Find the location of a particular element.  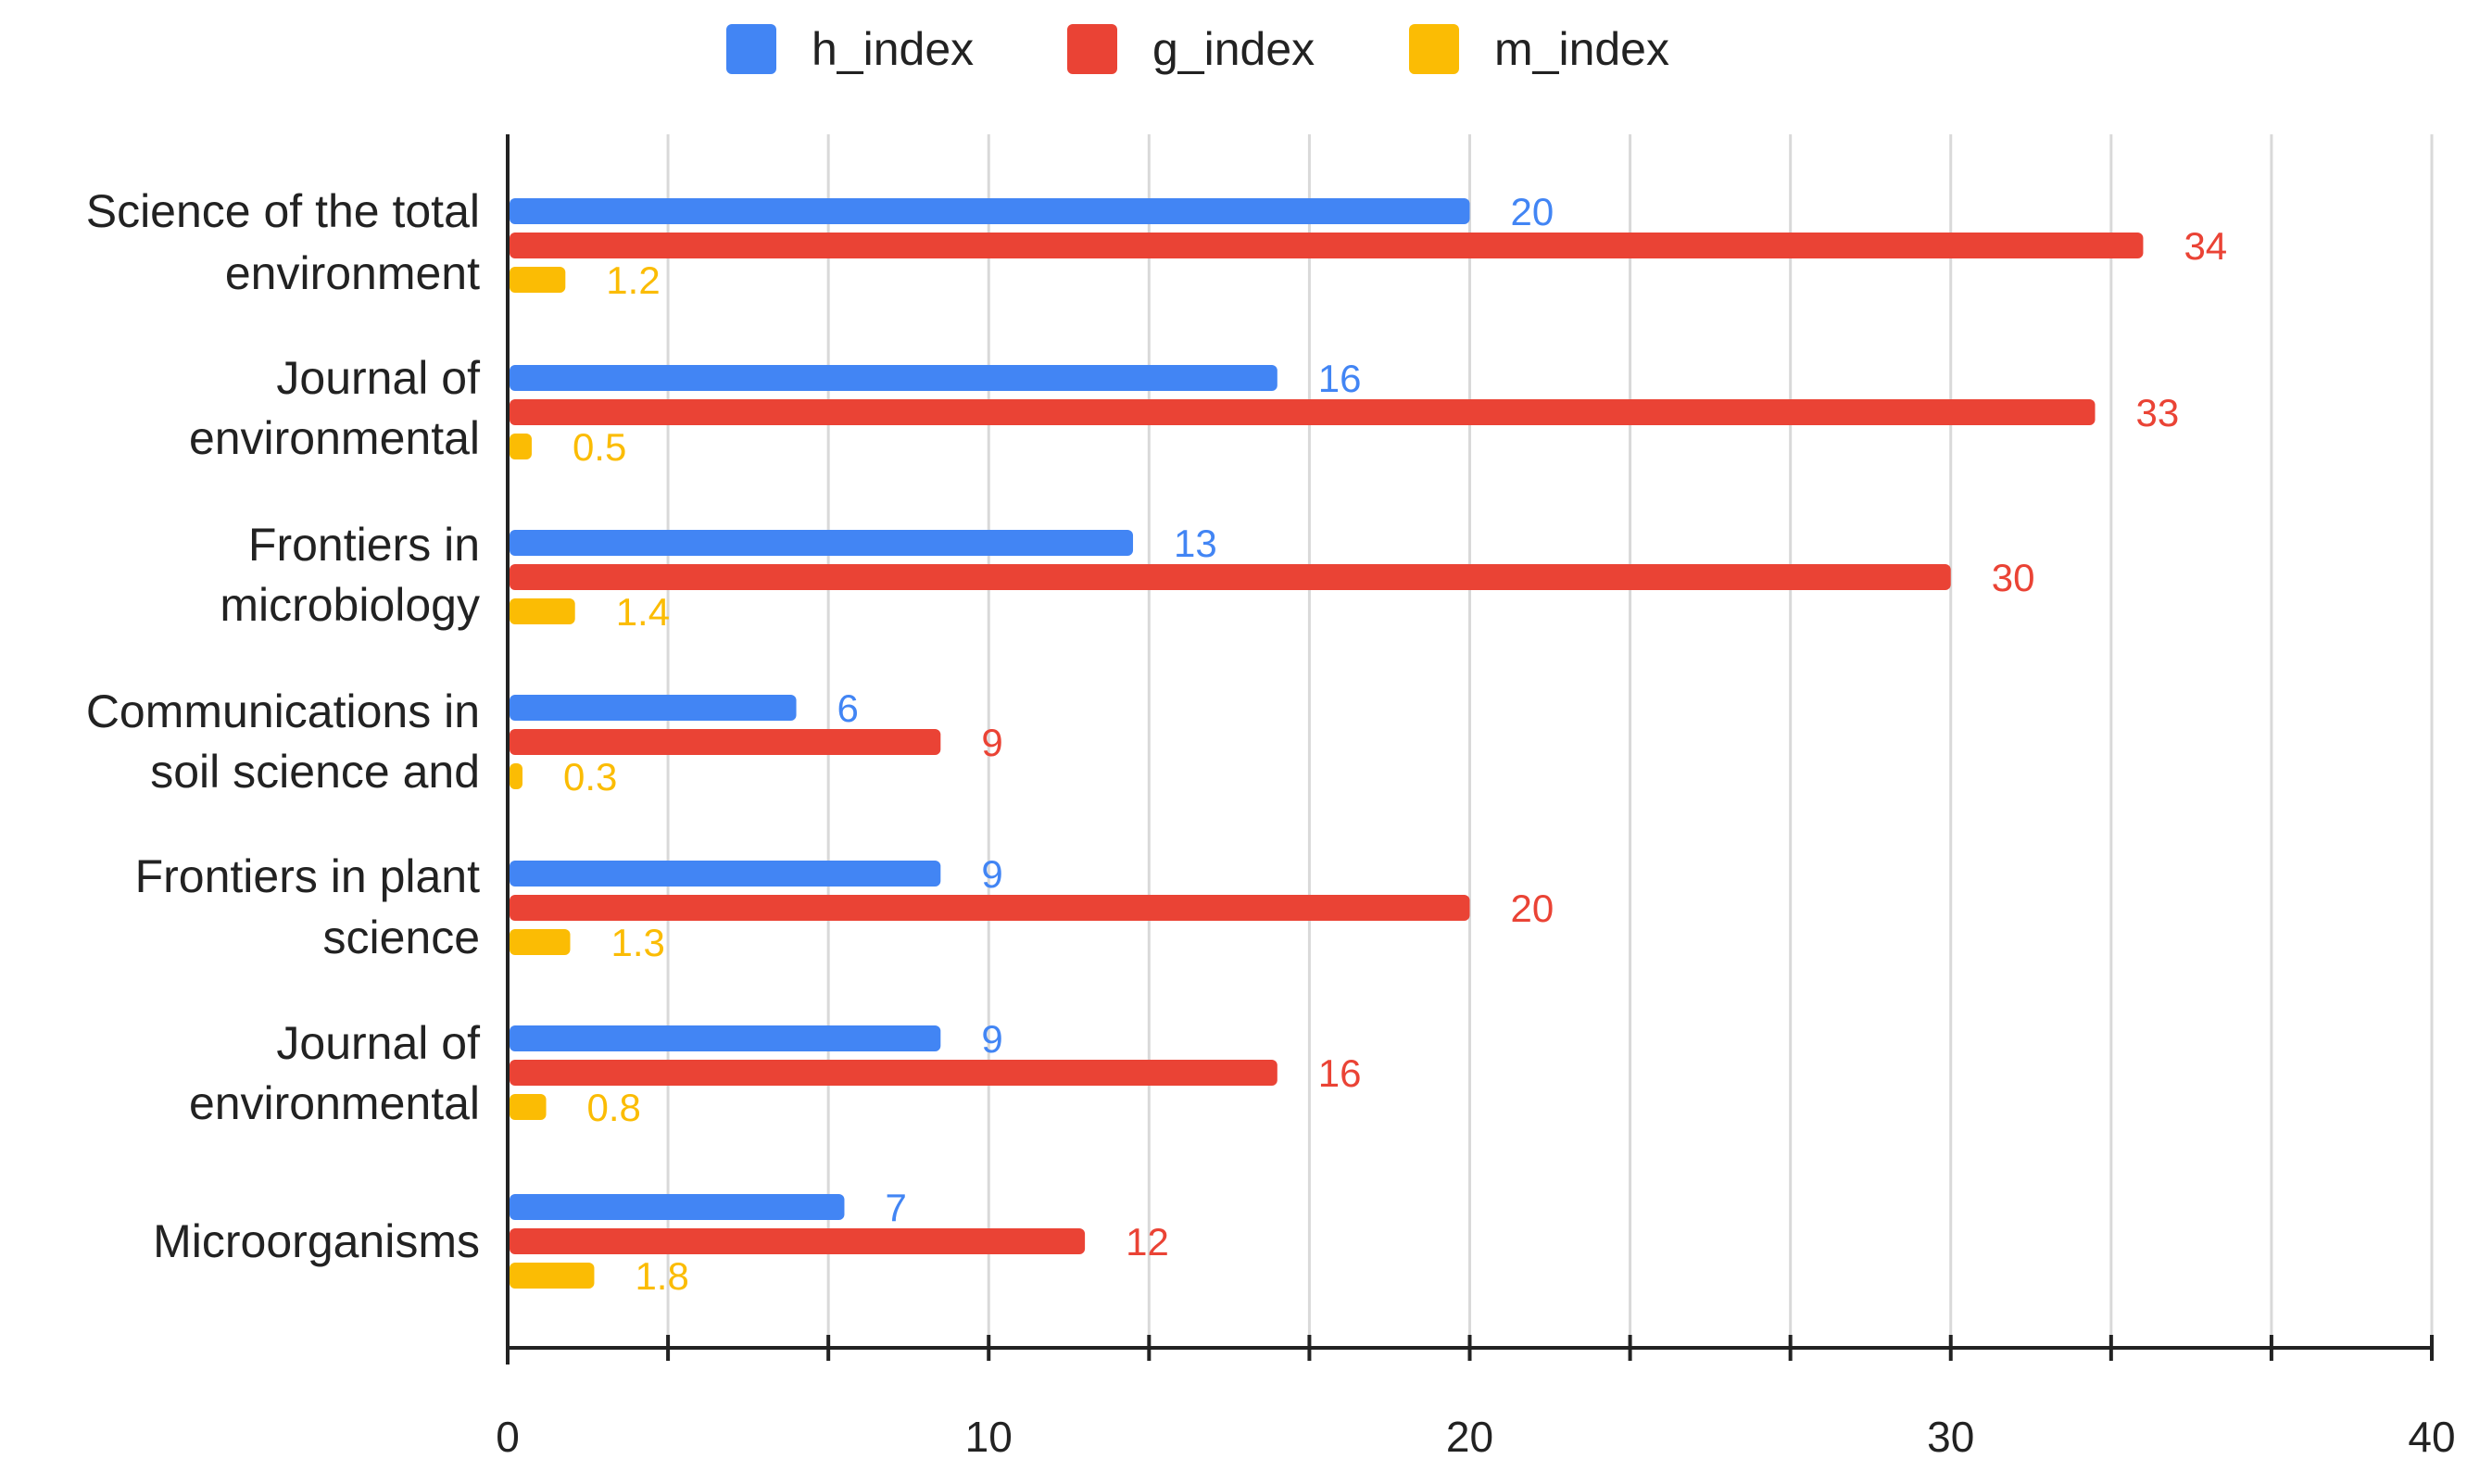

data-label-h_index-5: 9 is located at coordinates (992, 1039).